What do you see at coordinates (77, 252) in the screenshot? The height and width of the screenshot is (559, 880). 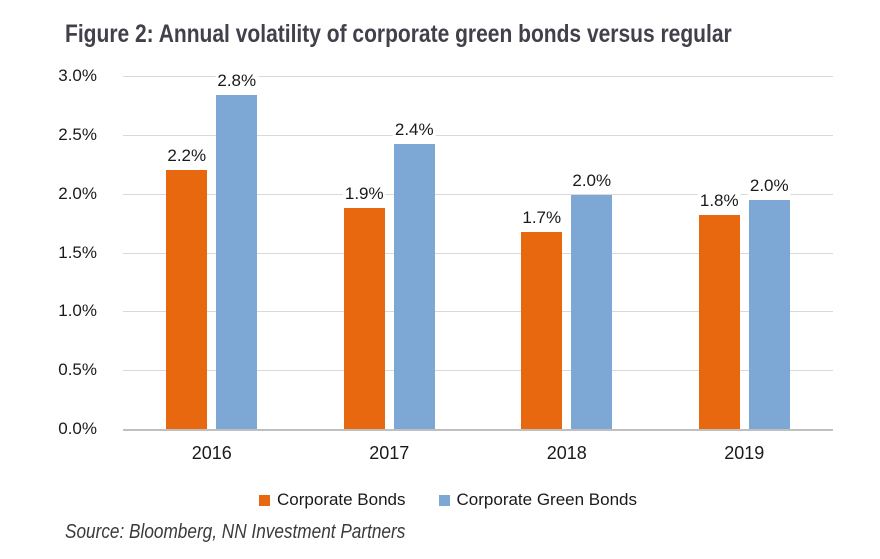 I see `y-tick-label: 1.5%` at bounding box center [77, 252].